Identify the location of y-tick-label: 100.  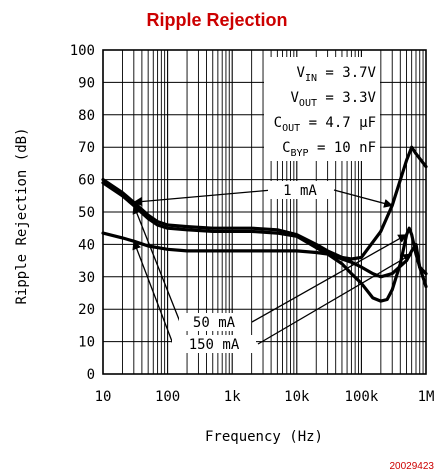
(82, 51).